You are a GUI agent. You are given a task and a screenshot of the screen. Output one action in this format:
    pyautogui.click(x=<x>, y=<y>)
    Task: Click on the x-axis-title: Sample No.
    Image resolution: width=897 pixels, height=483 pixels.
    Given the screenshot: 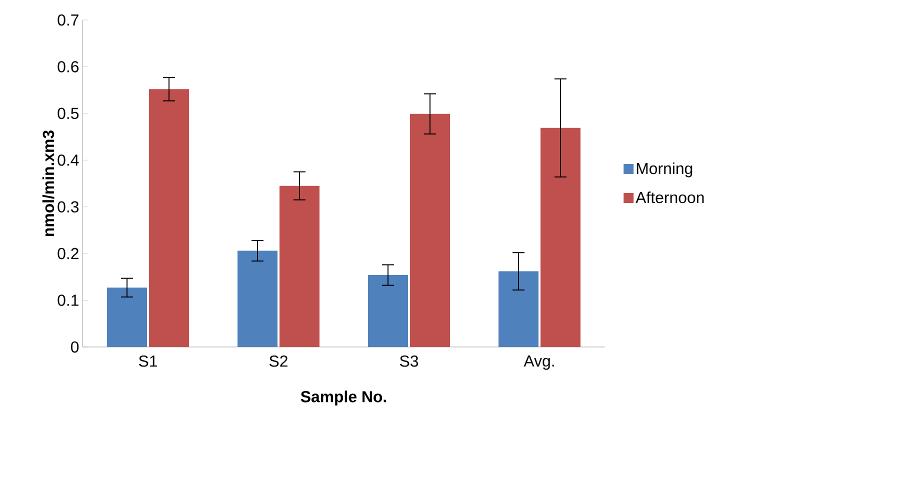 What is the action you would take?
    pyautogui.click(x=343, y=398)
    